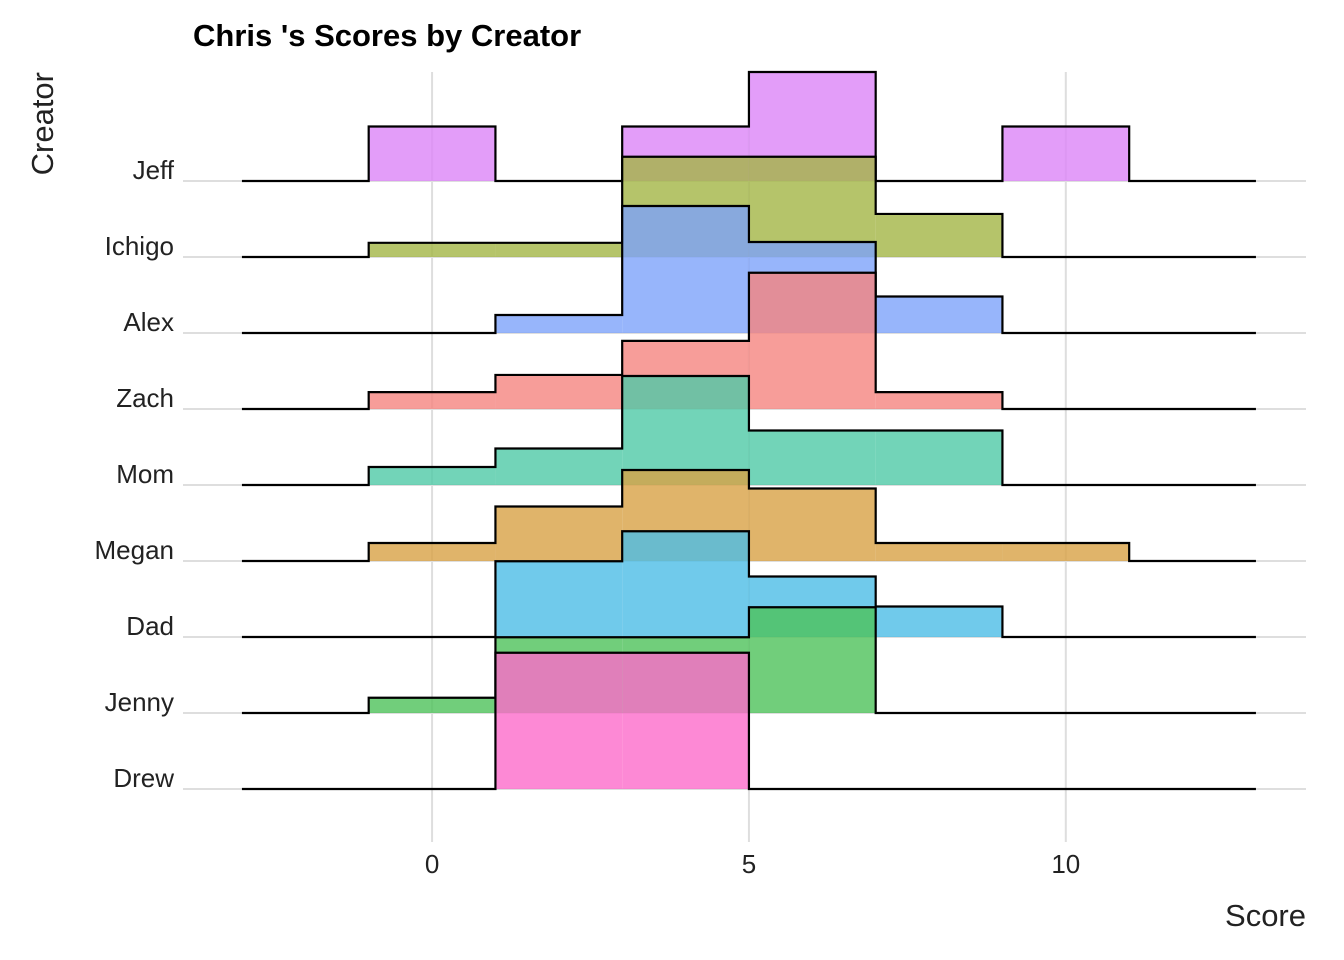 This screenshot has height=960, width=1344. What do you see at coordinates (42, 123) in the screenshot?
I see `y-axis-label: Creator` at bounding box center [42, 123].